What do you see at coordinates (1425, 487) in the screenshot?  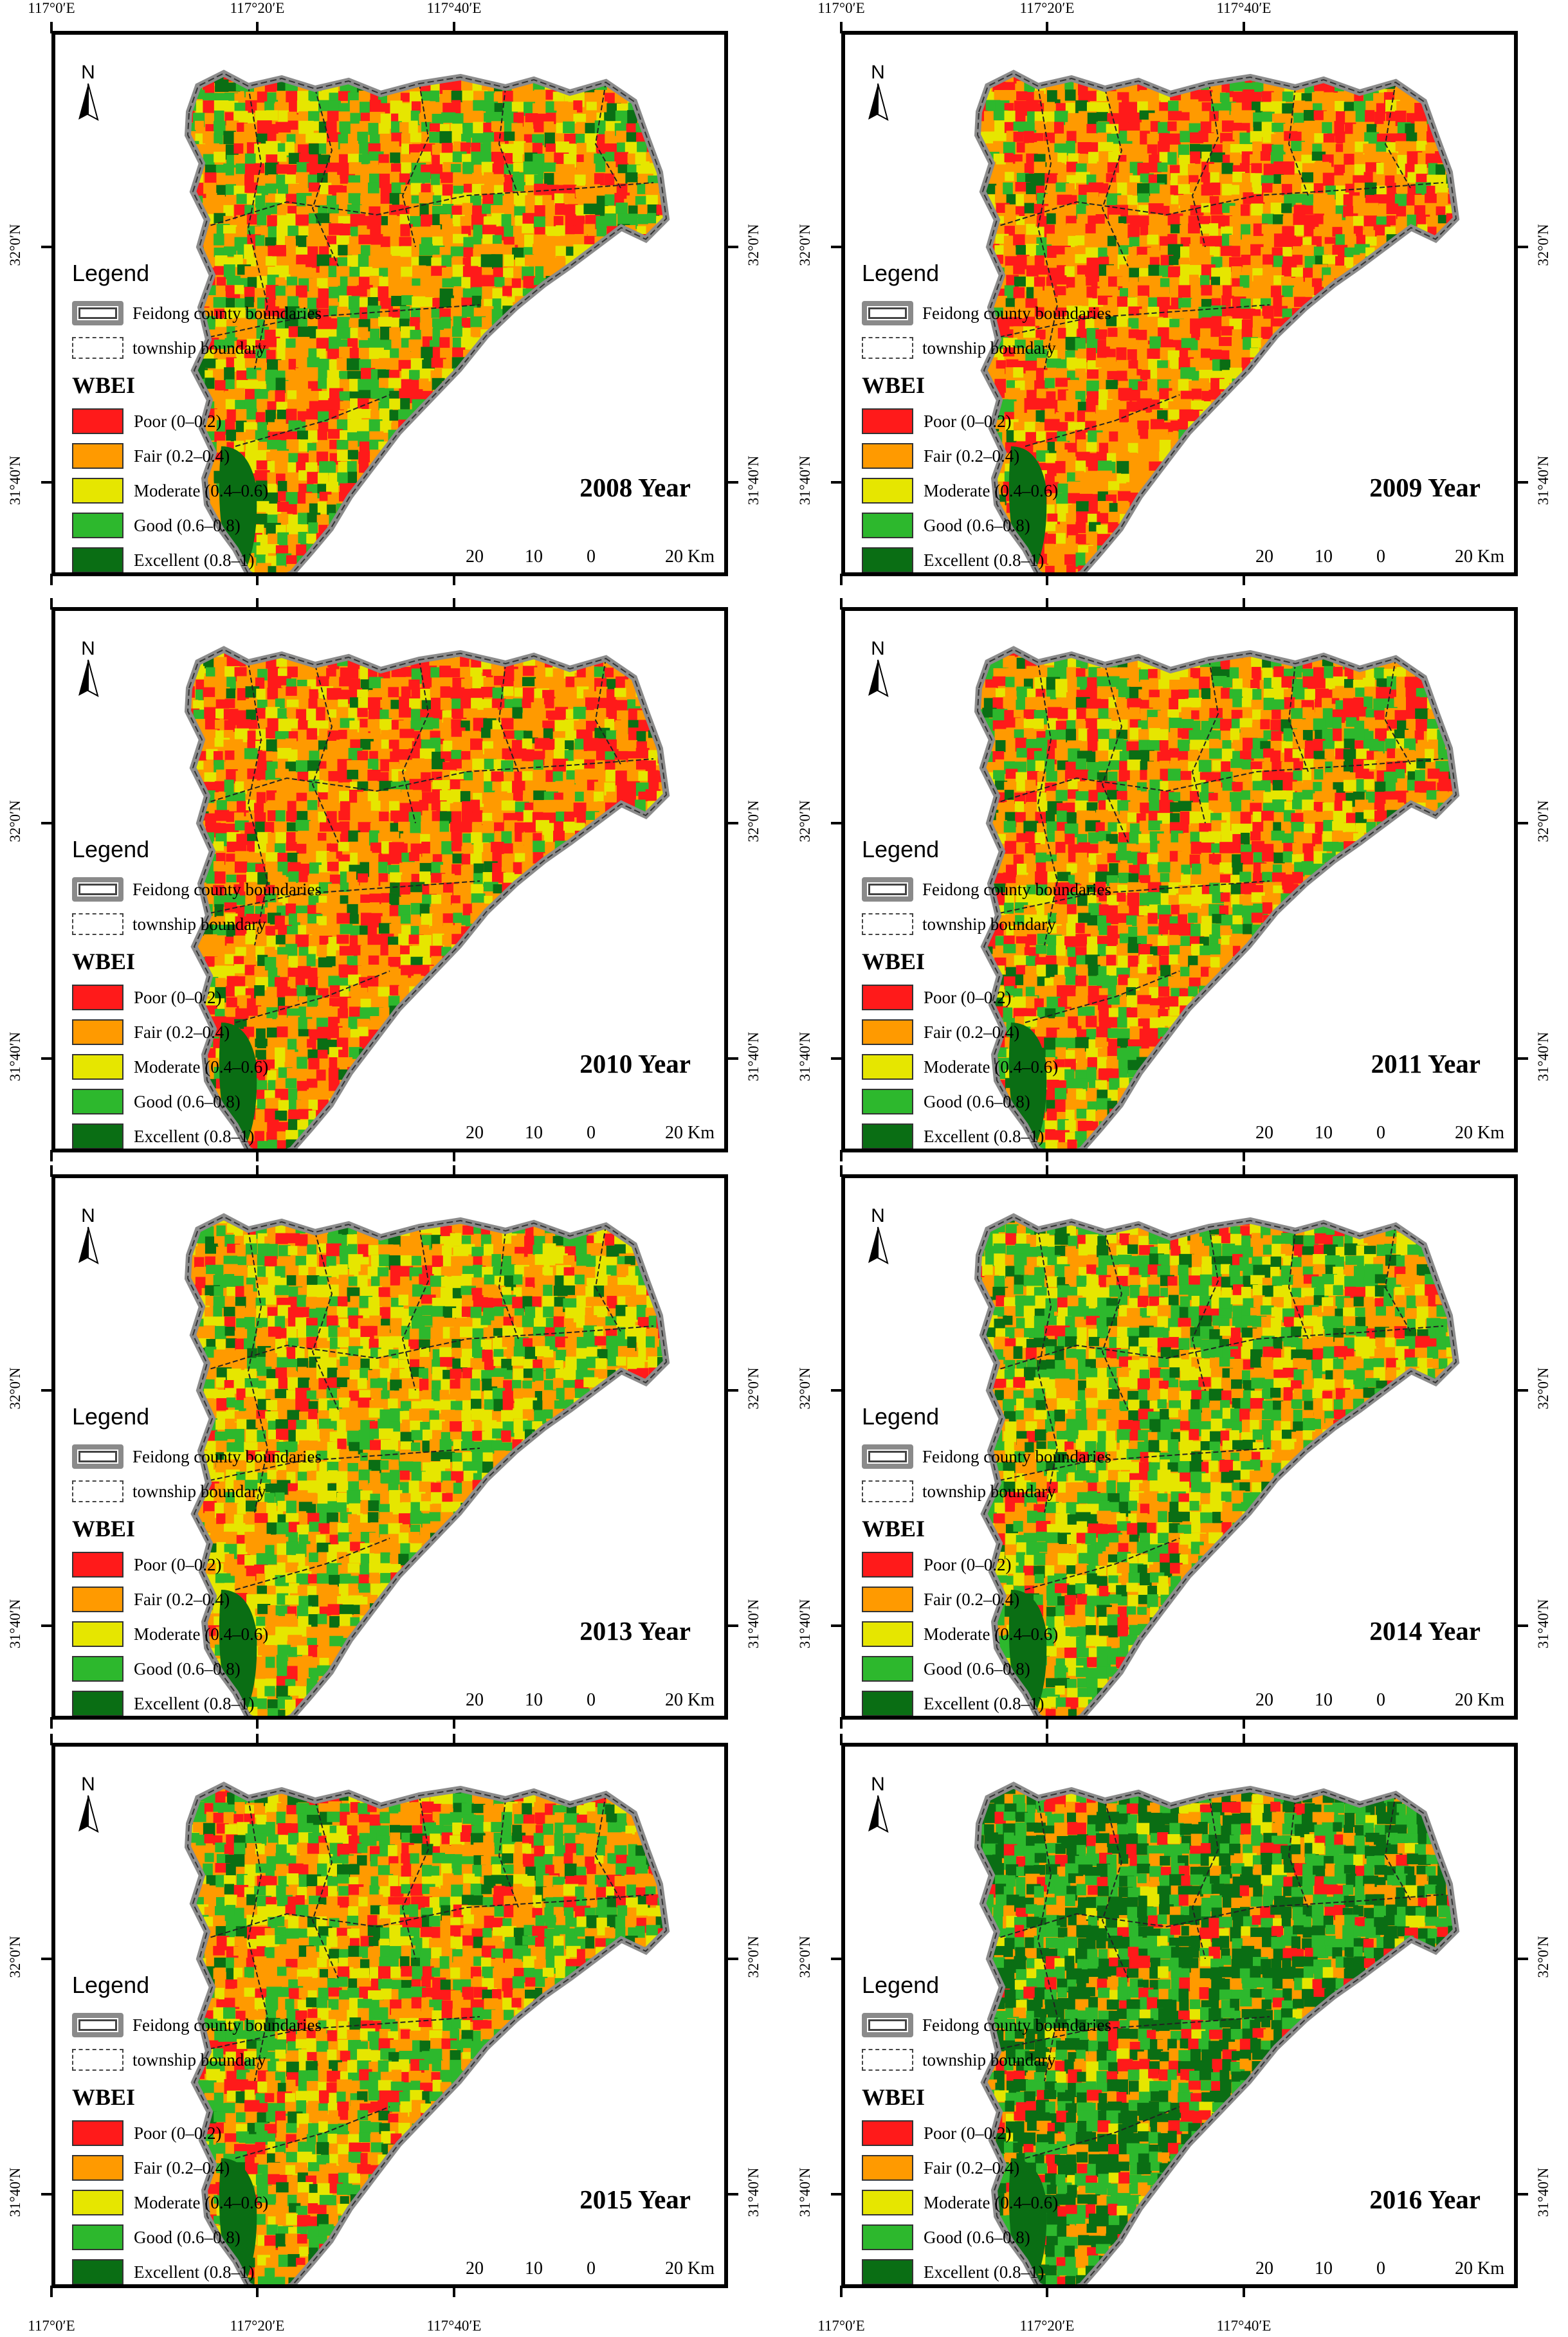 I see `year-label: 2009 Year` at bounding box center [1425, 487].